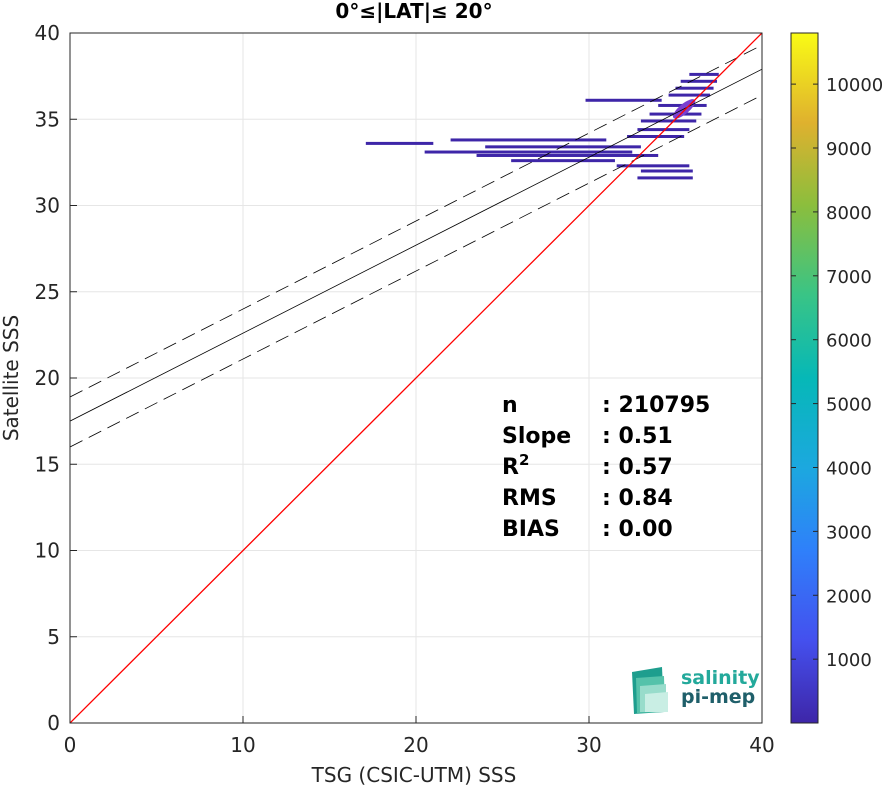 Image resolution: width=893 pixels, height=789 pixels. I want to click on colorbar, so click(804, 378).